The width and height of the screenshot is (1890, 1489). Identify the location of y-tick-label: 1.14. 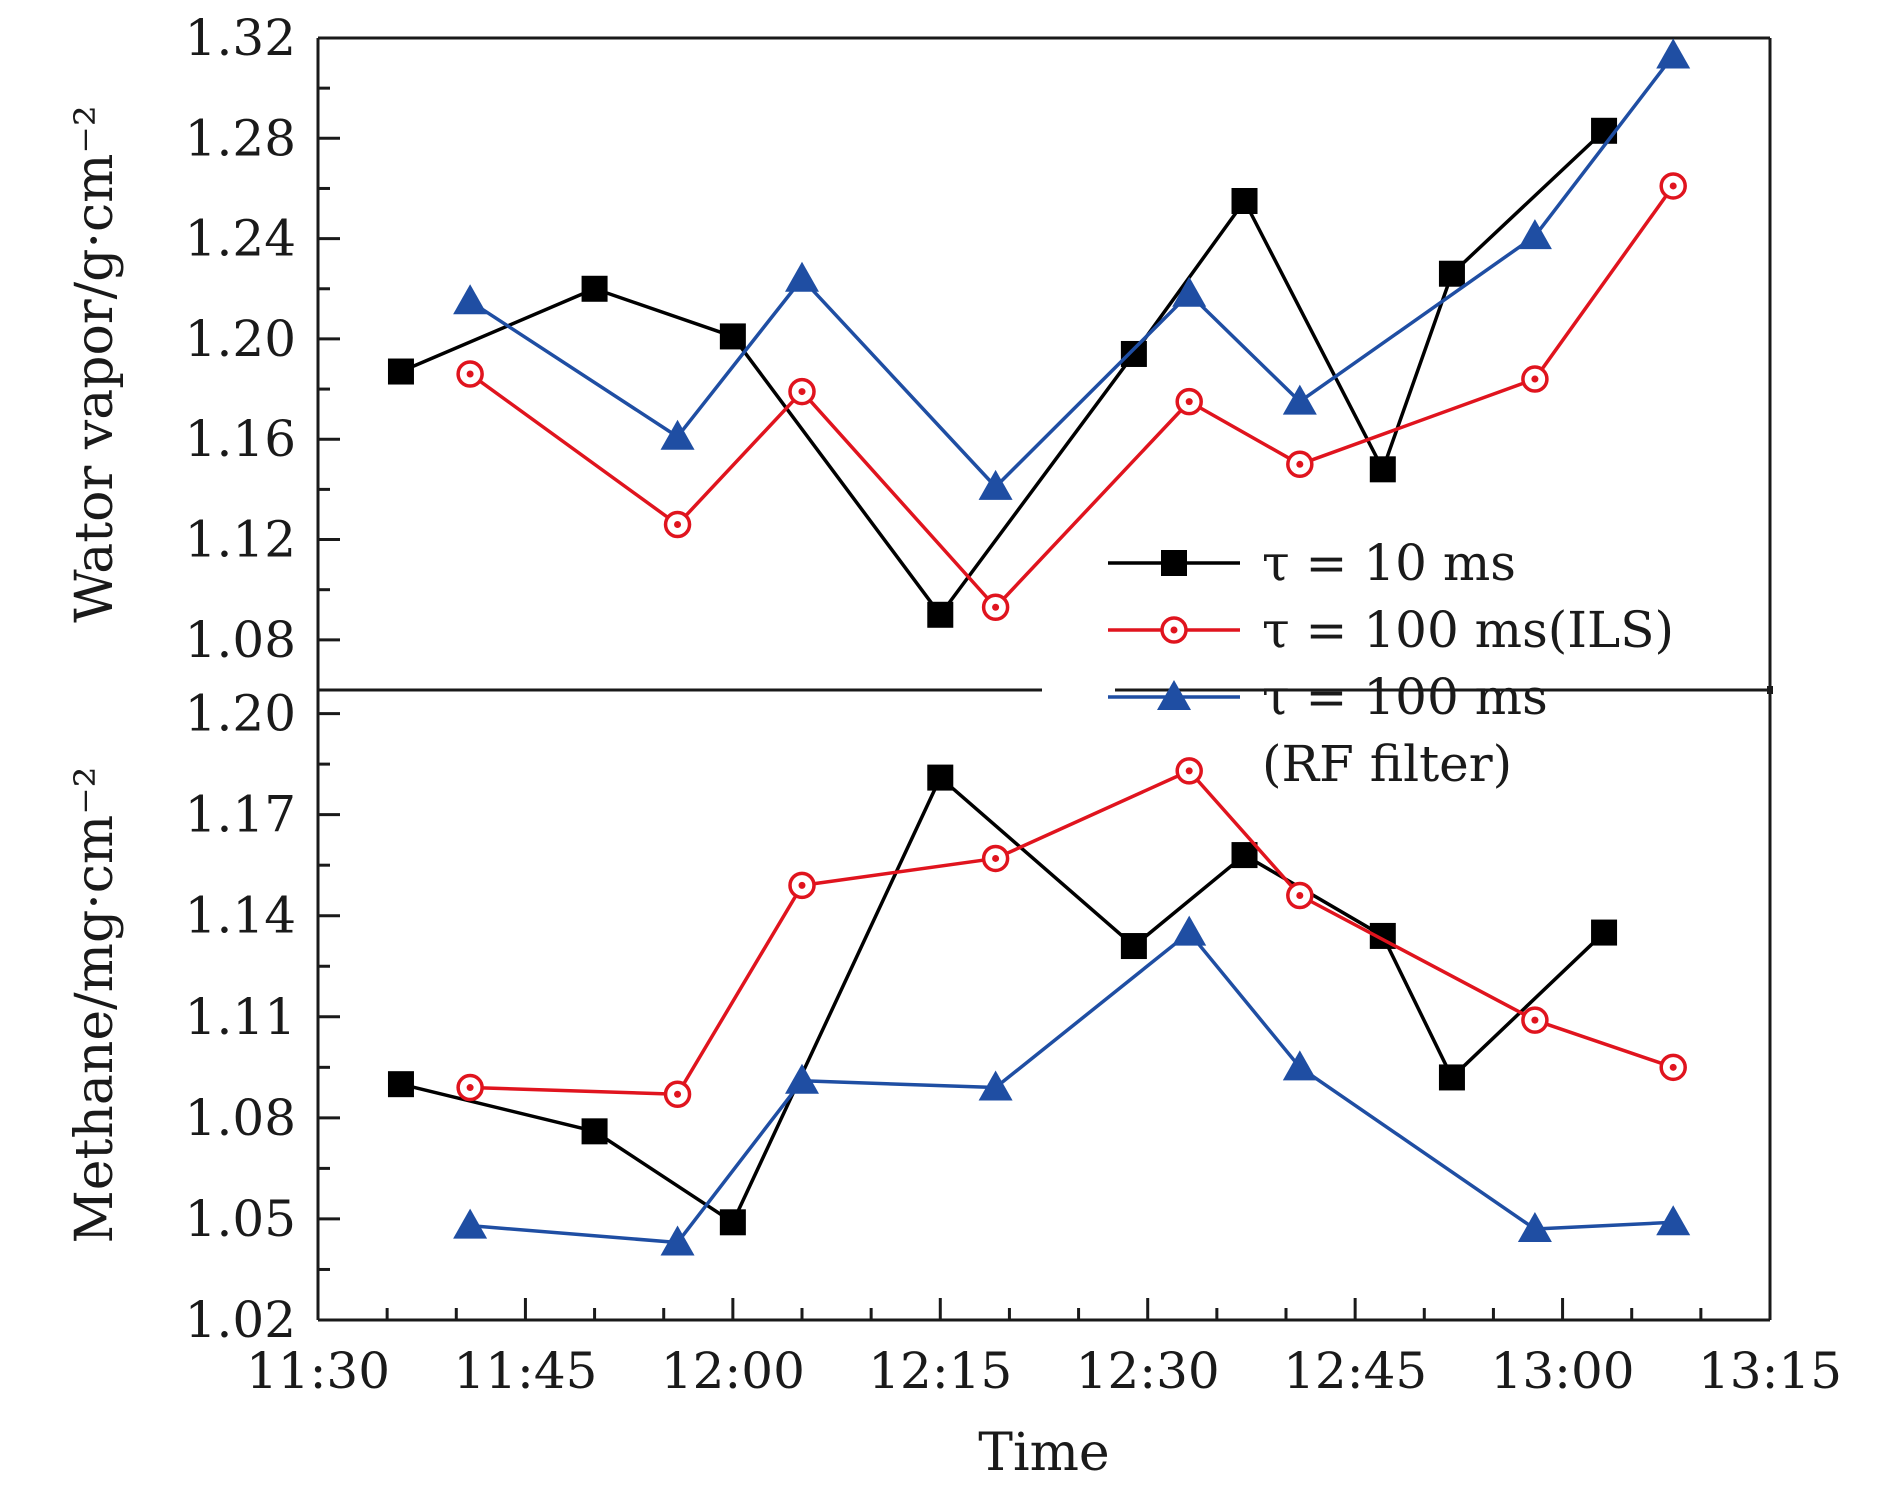
(240, 916).